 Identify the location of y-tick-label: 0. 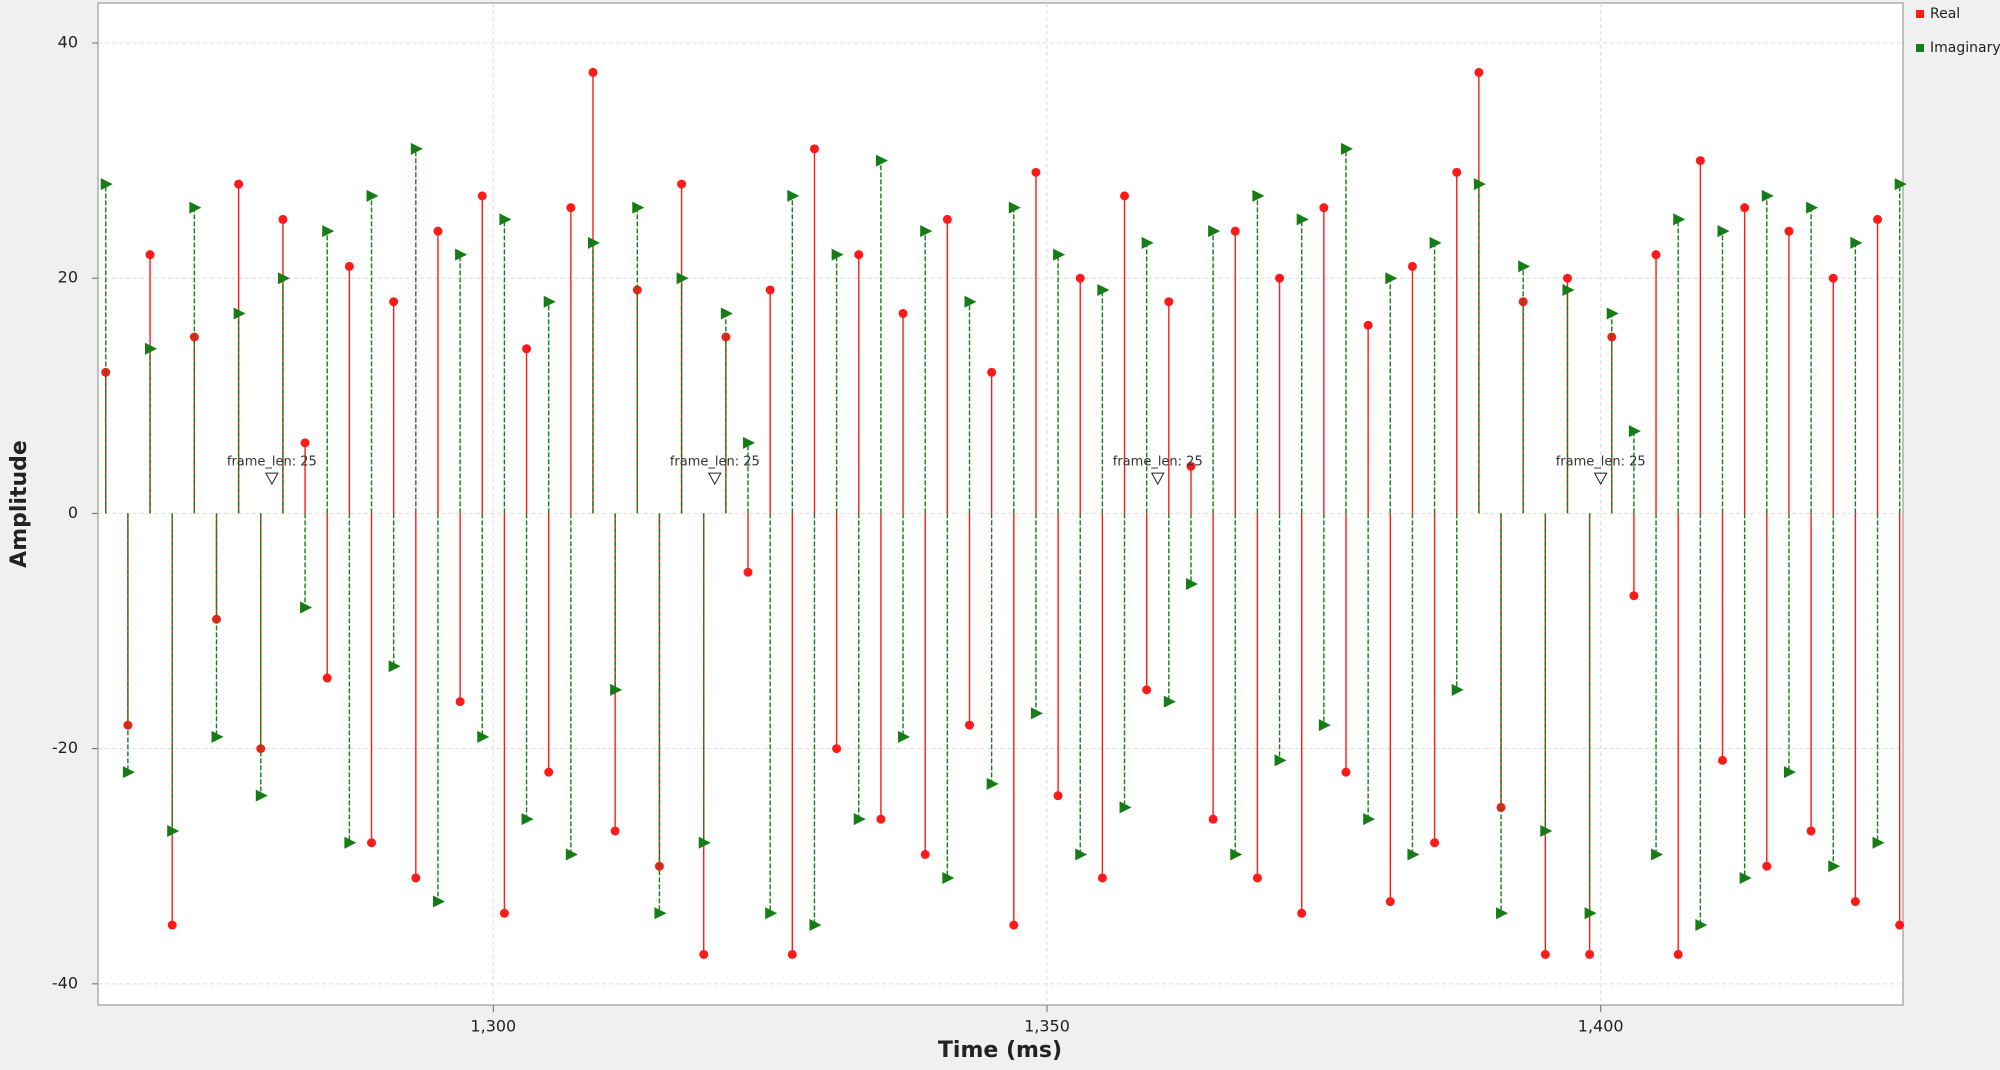
(73, 512).